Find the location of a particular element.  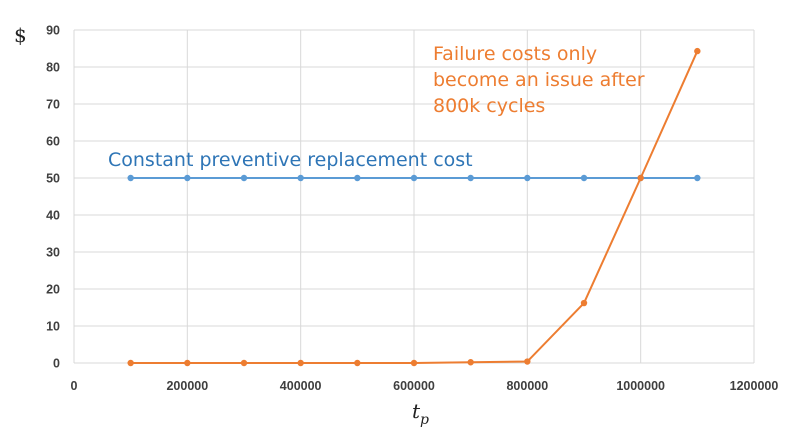

annotation-preventive-line: Constant preventive replacement cost is located at coordinates (290, 160).